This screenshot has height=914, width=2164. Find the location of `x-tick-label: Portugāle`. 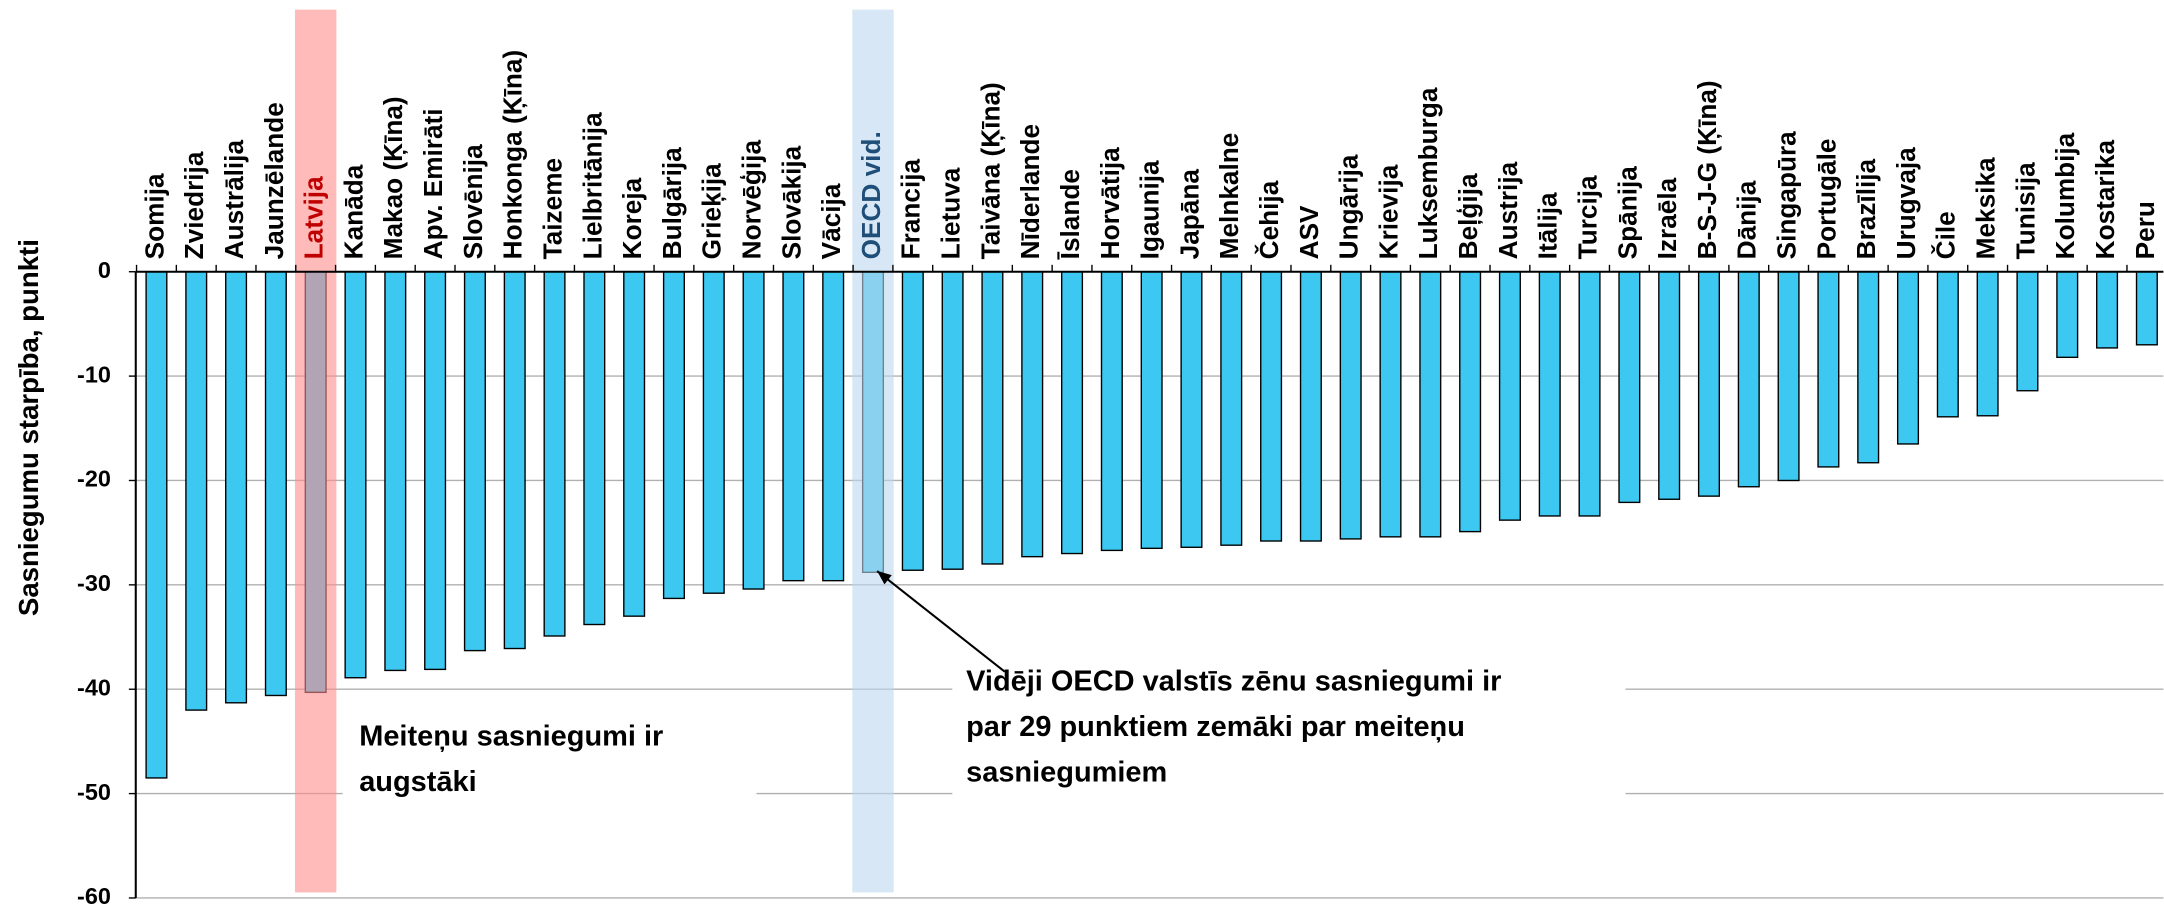

x-tick-label: Portugāle is located at coordinates (1826, 199).